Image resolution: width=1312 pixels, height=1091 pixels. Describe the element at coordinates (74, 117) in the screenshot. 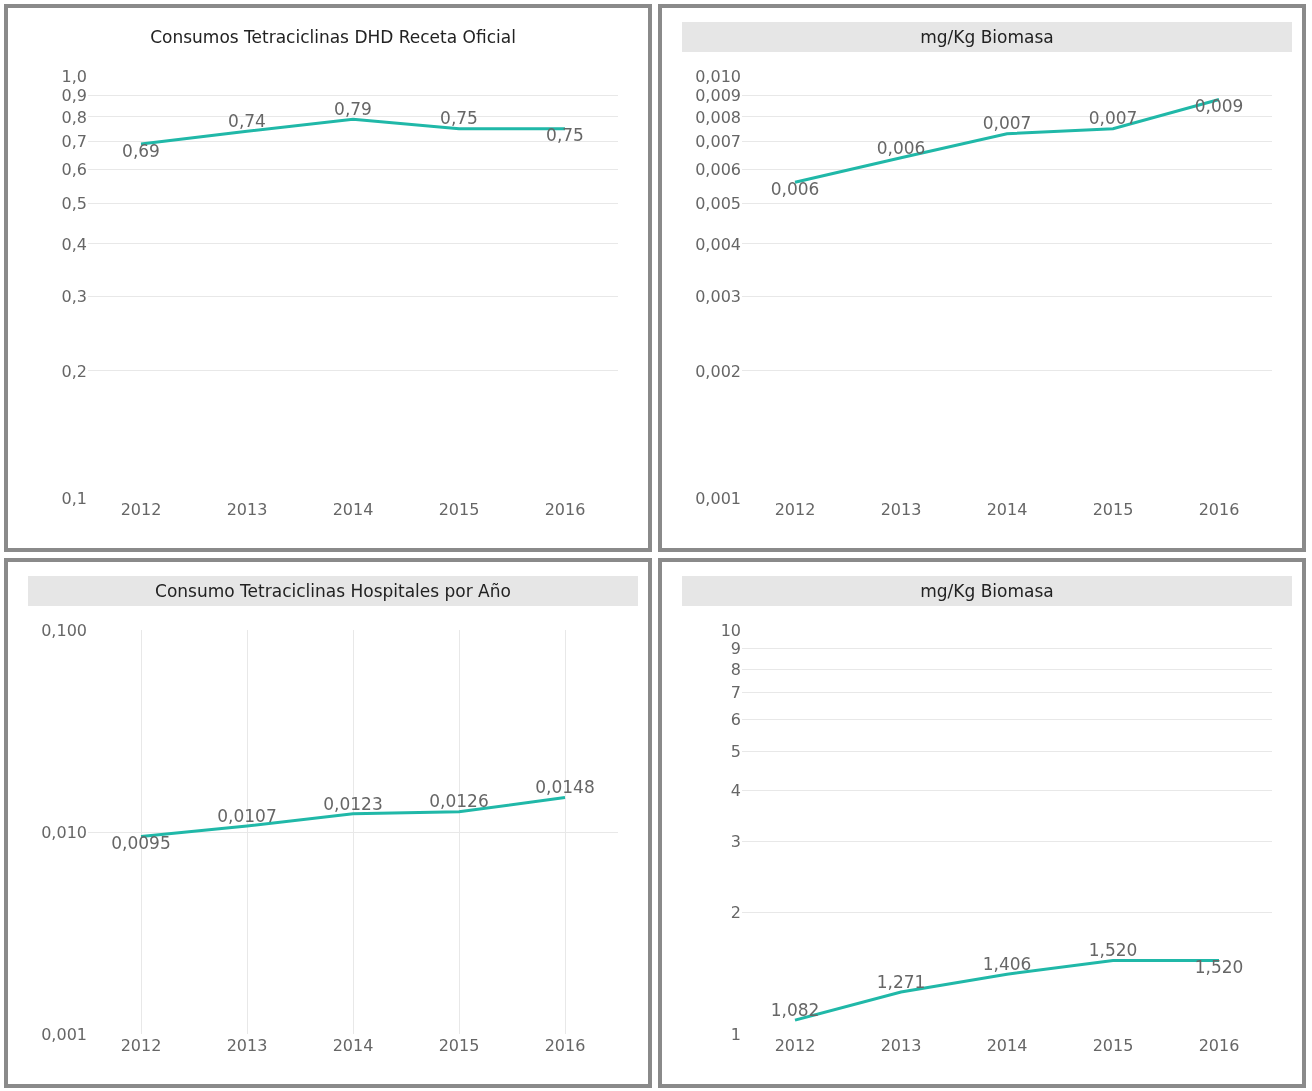

I see `y-tick-label: 0,8` at that location.